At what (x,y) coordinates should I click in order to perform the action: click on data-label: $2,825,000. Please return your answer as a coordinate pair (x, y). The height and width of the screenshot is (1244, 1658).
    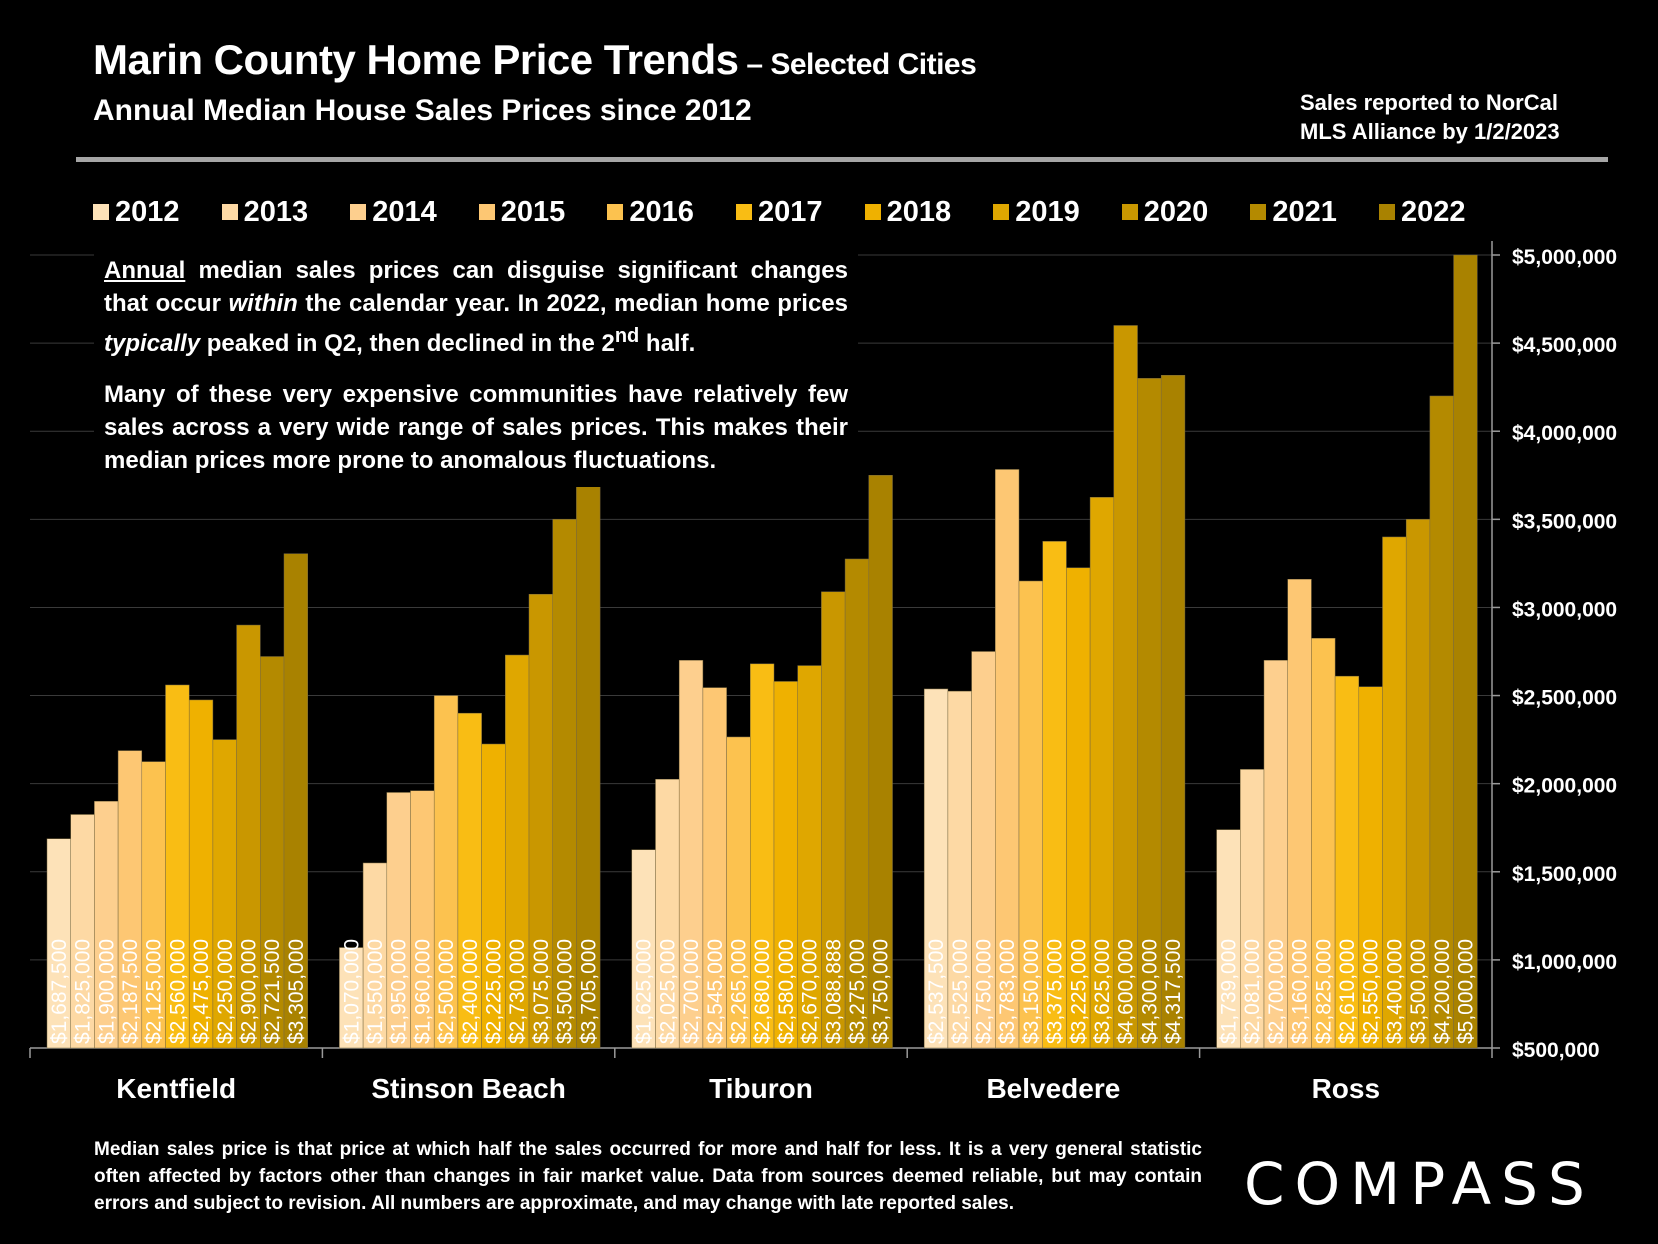
    Looking at the image, I should click on (1323, 991).